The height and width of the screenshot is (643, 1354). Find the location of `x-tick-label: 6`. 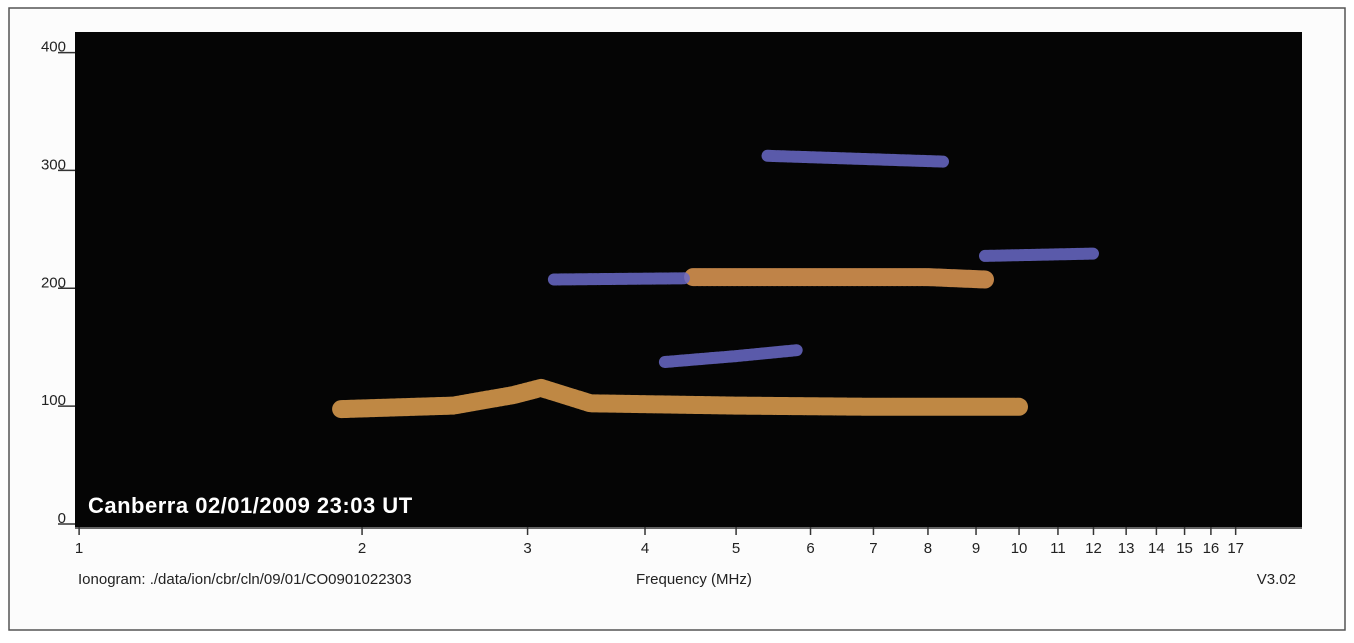

x-tick-label: 6 is located at coordinates (810, 548).